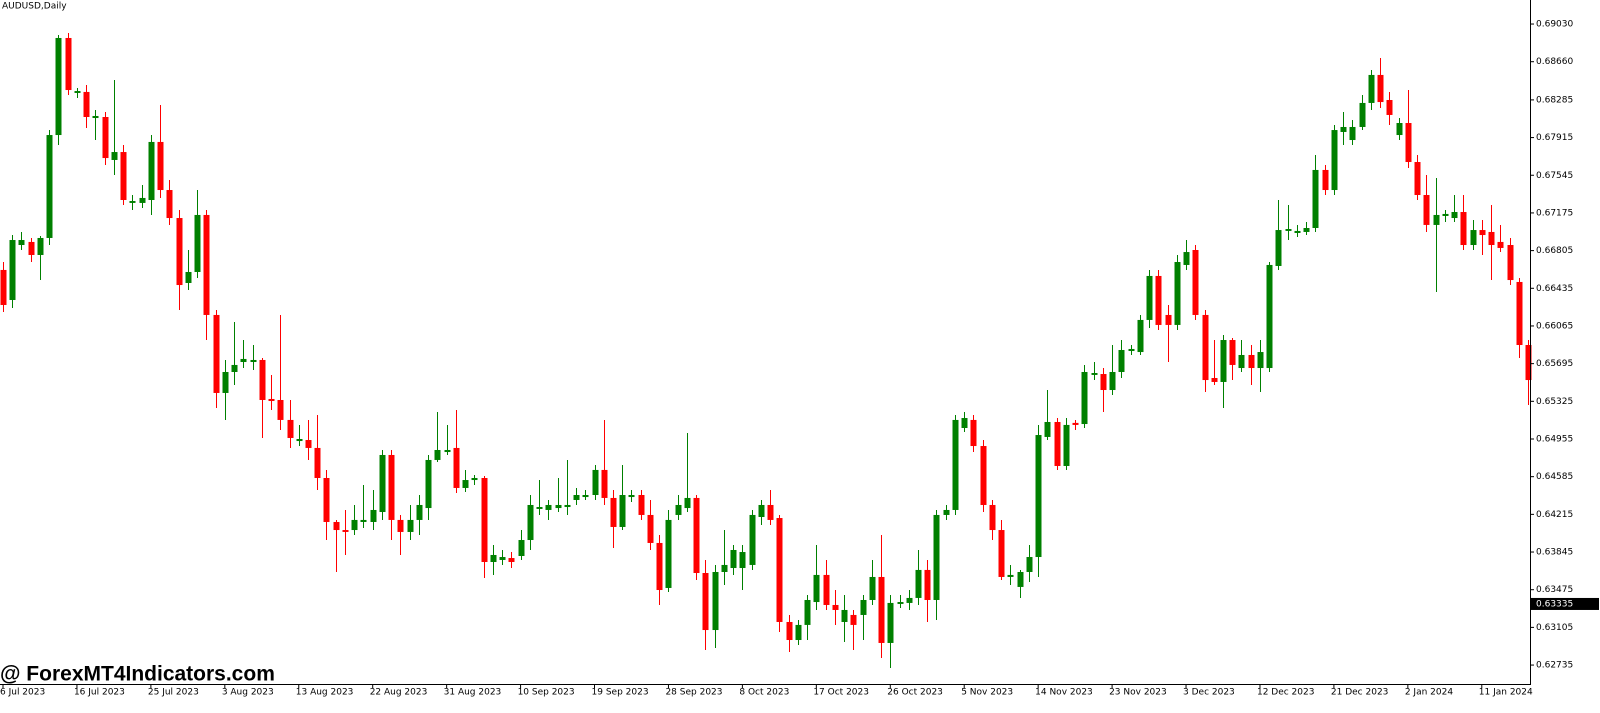 This screenshot has height=713, width=1600. What do you see at coordinates (399, 693) in the screenshot?
I see `x-tick-label: 22 Aug 2023` at bounding box center [399, 693].